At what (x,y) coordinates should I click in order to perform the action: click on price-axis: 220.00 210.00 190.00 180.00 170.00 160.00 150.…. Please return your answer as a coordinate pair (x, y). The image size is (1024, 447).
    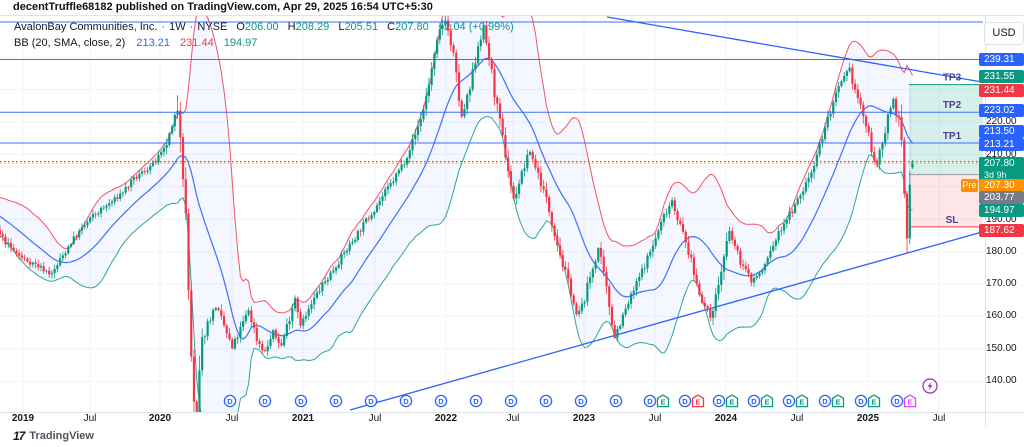
    Looking at the image, I should click on (992, 221).